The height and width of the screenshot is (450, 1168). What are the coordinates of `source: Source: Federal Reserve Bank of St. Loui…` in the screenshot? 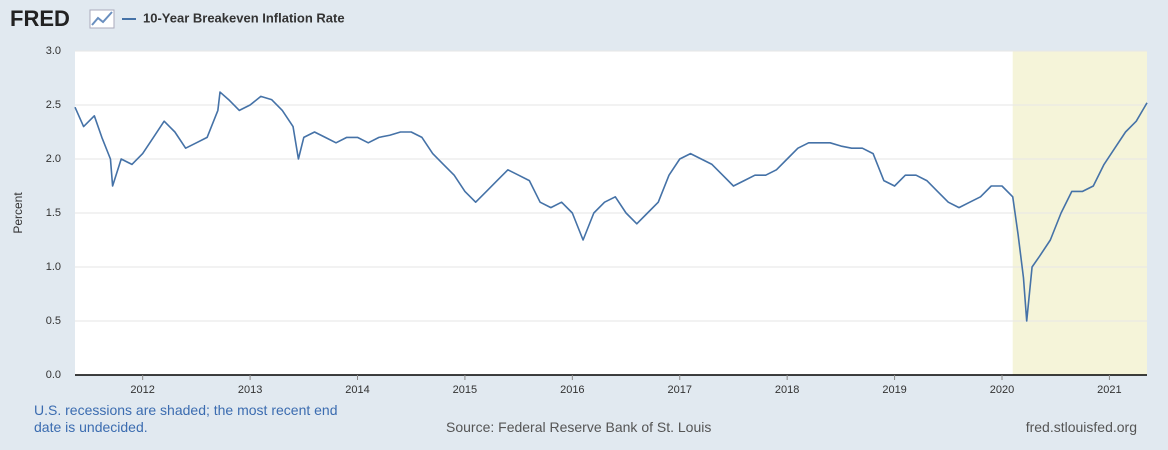 It's located at (579, 427).